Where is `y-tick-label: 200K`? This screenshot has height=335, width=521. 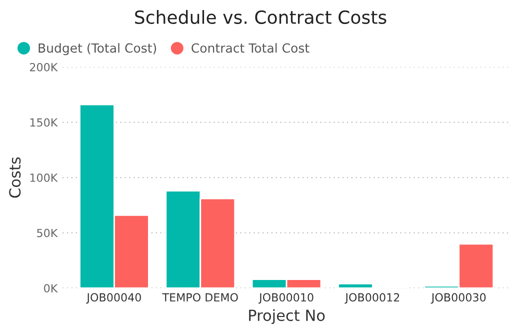
y-tick-label: 200K is located at coordinates (44, 67).